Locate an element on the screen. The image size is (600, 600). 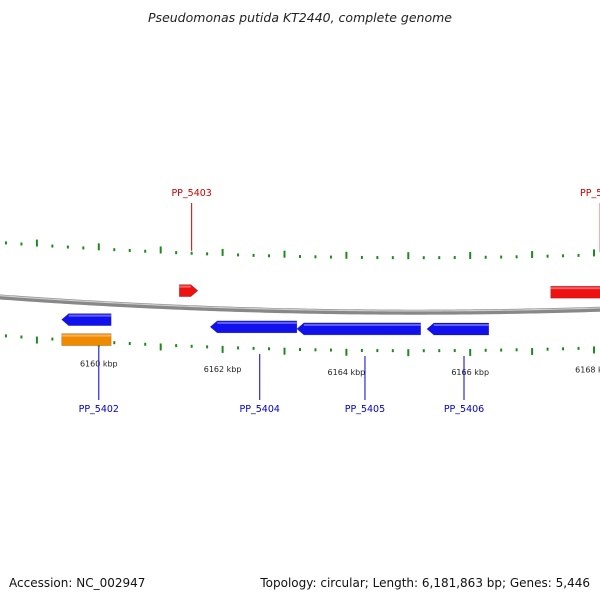
accession-text: Accession: NC_002947 is located at coordinates (77, 583).